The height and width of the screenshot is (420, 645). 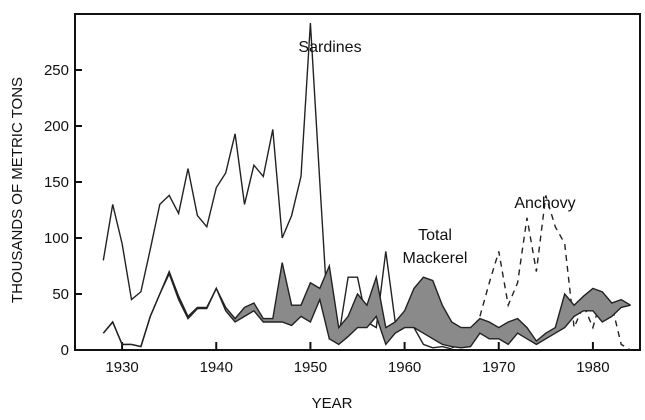 What do you see at coordinates (121, 367) in the screenshot?
I see `x-tick-label: 1930` at bounding box center [121, 367].